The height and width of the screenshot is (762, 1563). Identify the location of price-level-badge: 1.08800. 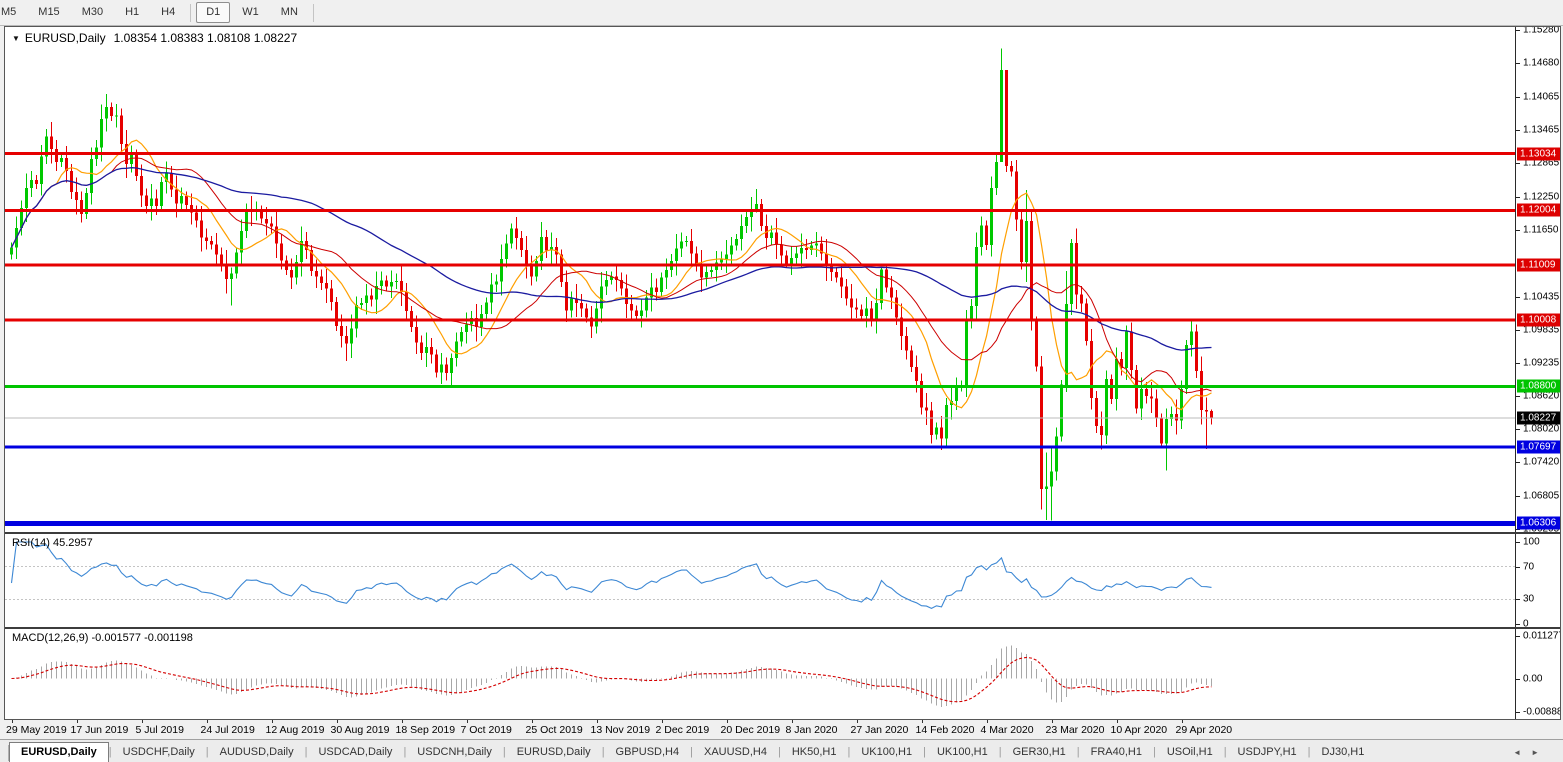
(1538, 386).